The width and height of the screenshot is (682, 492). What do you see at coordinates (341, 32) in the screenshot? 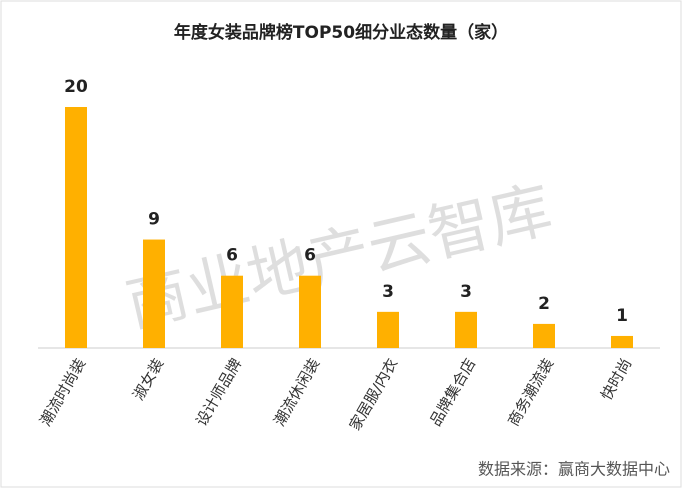
I see `chart-title: 年度女装品牌榜TOP50细分业态数量（家）` at bounding box center [341, 32].